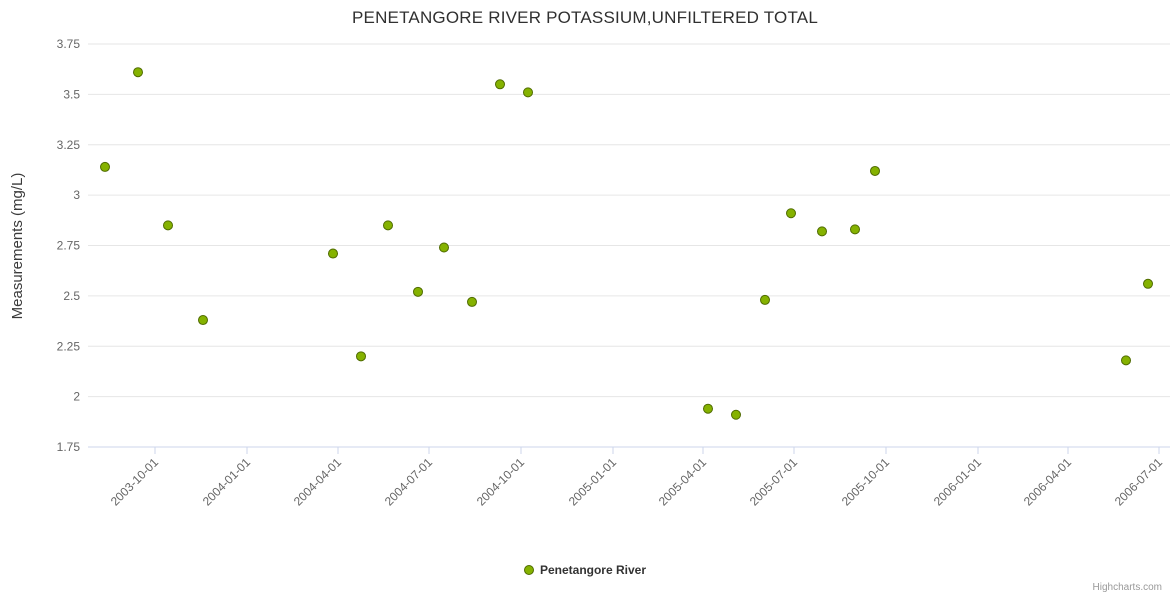 This screenshot has width=1170, height=600. Describe the element at coordinates (774, 482) in the screenshot. I see `x-axis-tick-label: 2005-07-01` at that location.